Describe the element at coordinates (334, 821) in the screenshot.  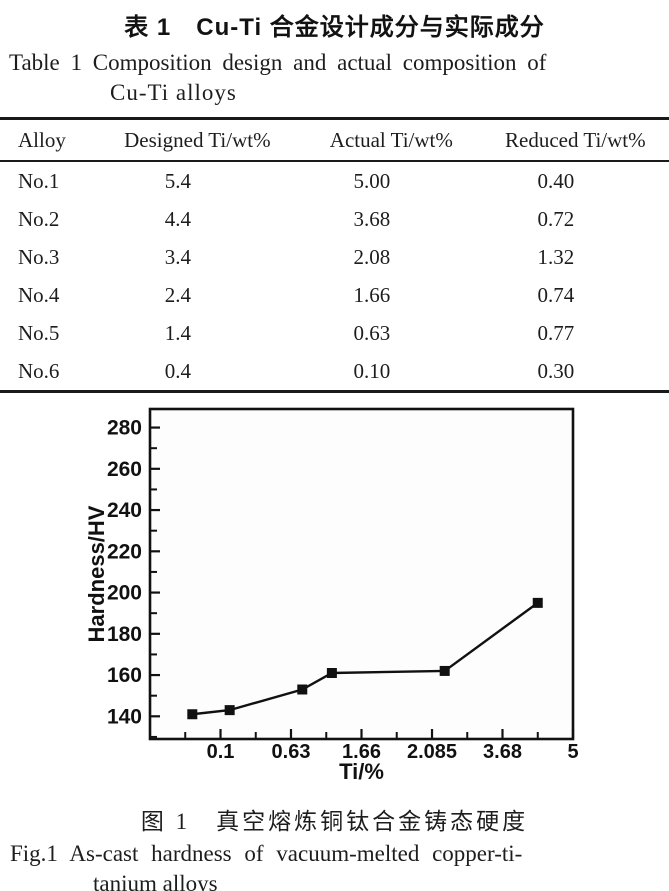
I see `figure-caption-zh: 图 1 真空熔炼铜钛合金铸态硬度` at that location.